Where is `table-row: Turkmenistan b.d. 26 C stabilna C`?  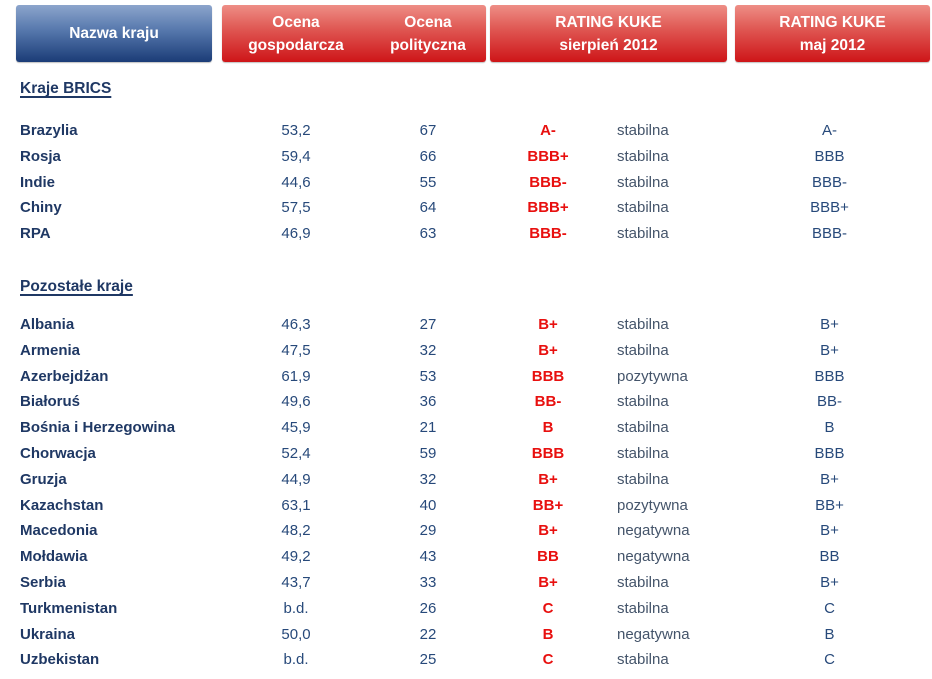
table-row: Turkmenistan b.d. 26 C stabilna C is located at coordinates (466, 609).